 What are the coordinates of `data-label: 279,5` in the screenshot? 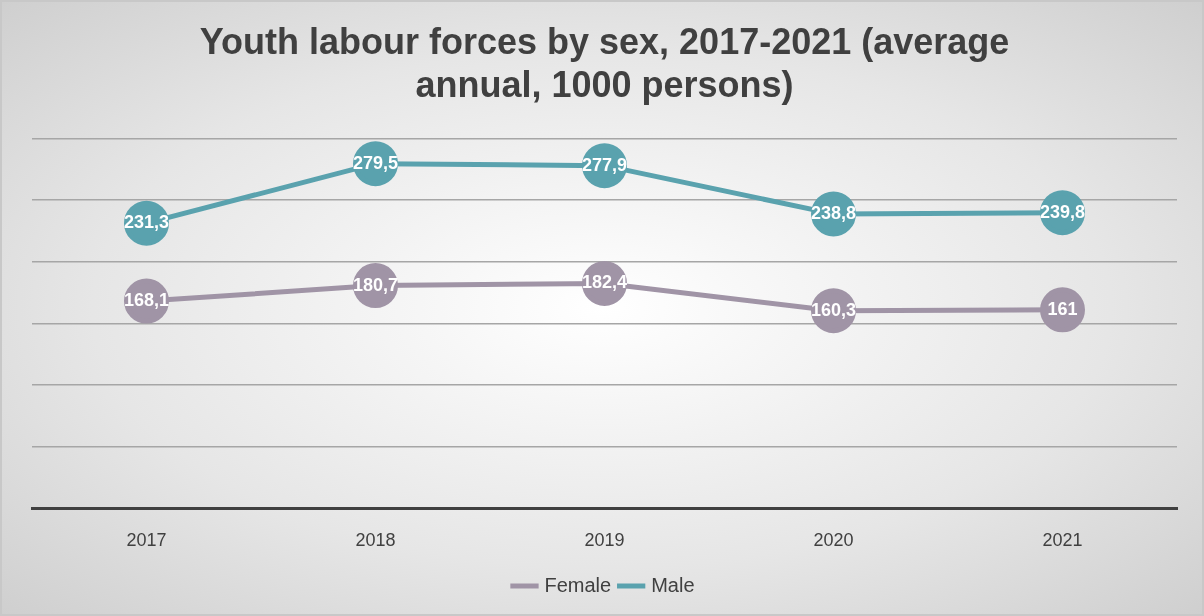 It's located at (375, 162).